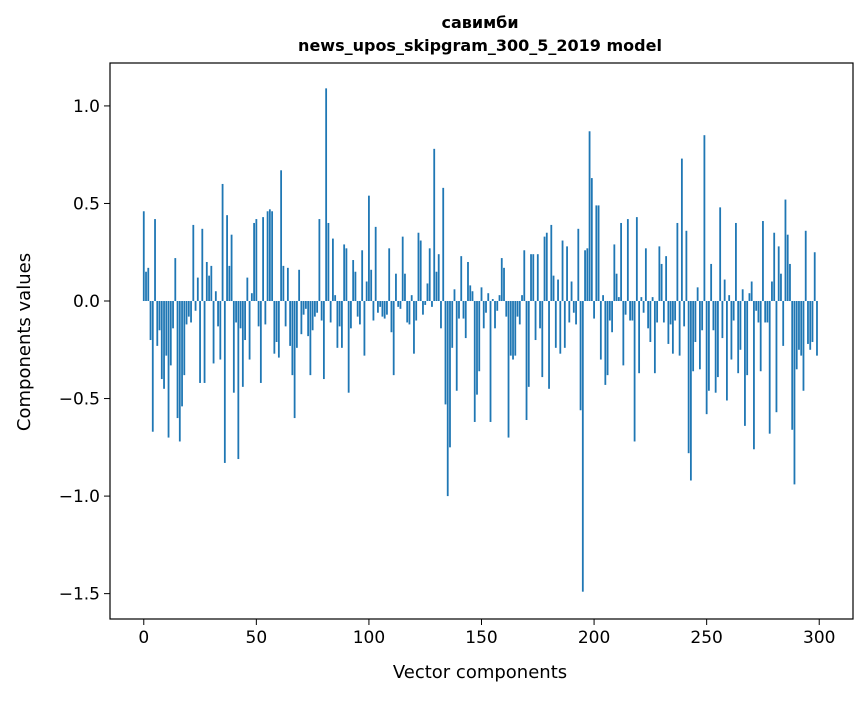 The image size is (867, 701). What do you see at coordinates (369, 638) in the screenshot?
I see `x-tick-label: 100` at bounding box center [369, 638].